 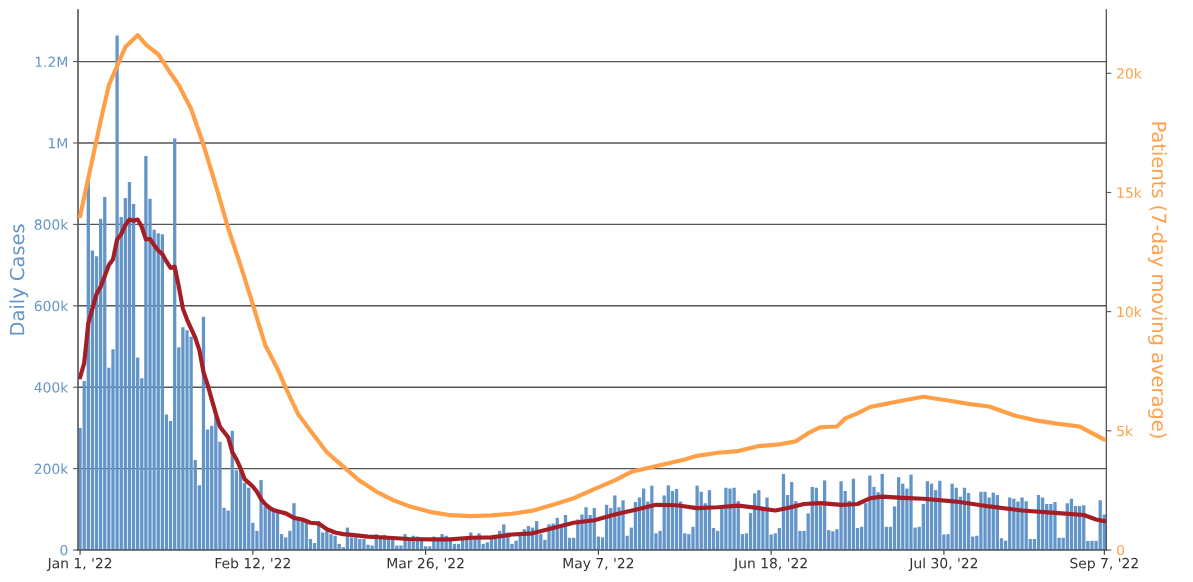 I want to click on y2-tick-label: 5k, so click(x=1125, y=431).